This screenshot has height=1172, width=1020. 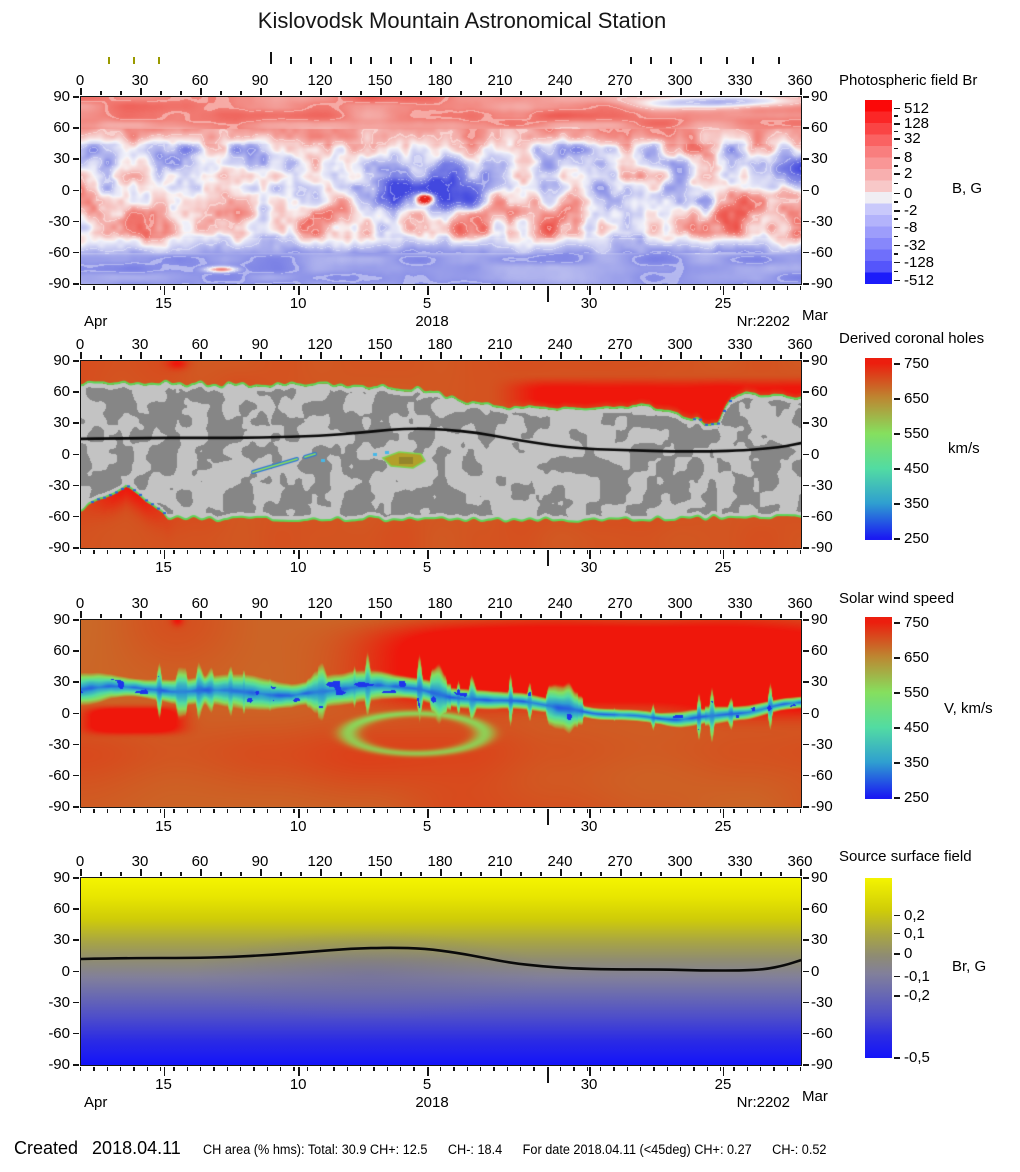 What do you see at coordinates (917, 798) in the screenshot?
I see `colorbar-tick-label: 250` at bounding box center [917, 798].